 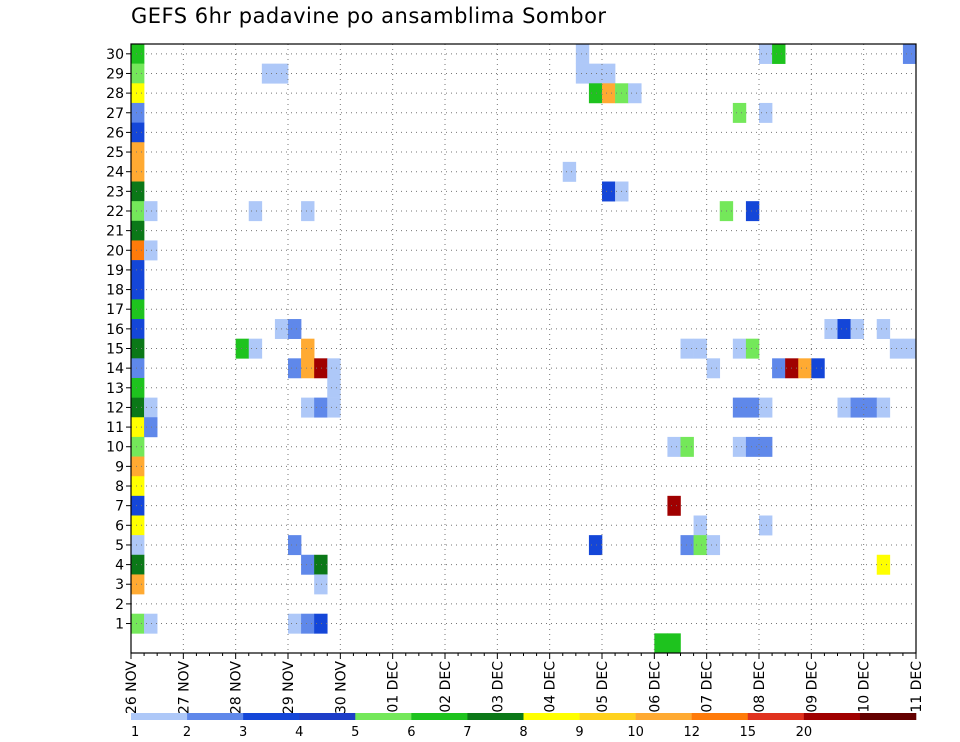 What do you see at coordinates (115, 350) in the screenshot?
I see `y-tick-label: 15` at bounding box center [115, 350].